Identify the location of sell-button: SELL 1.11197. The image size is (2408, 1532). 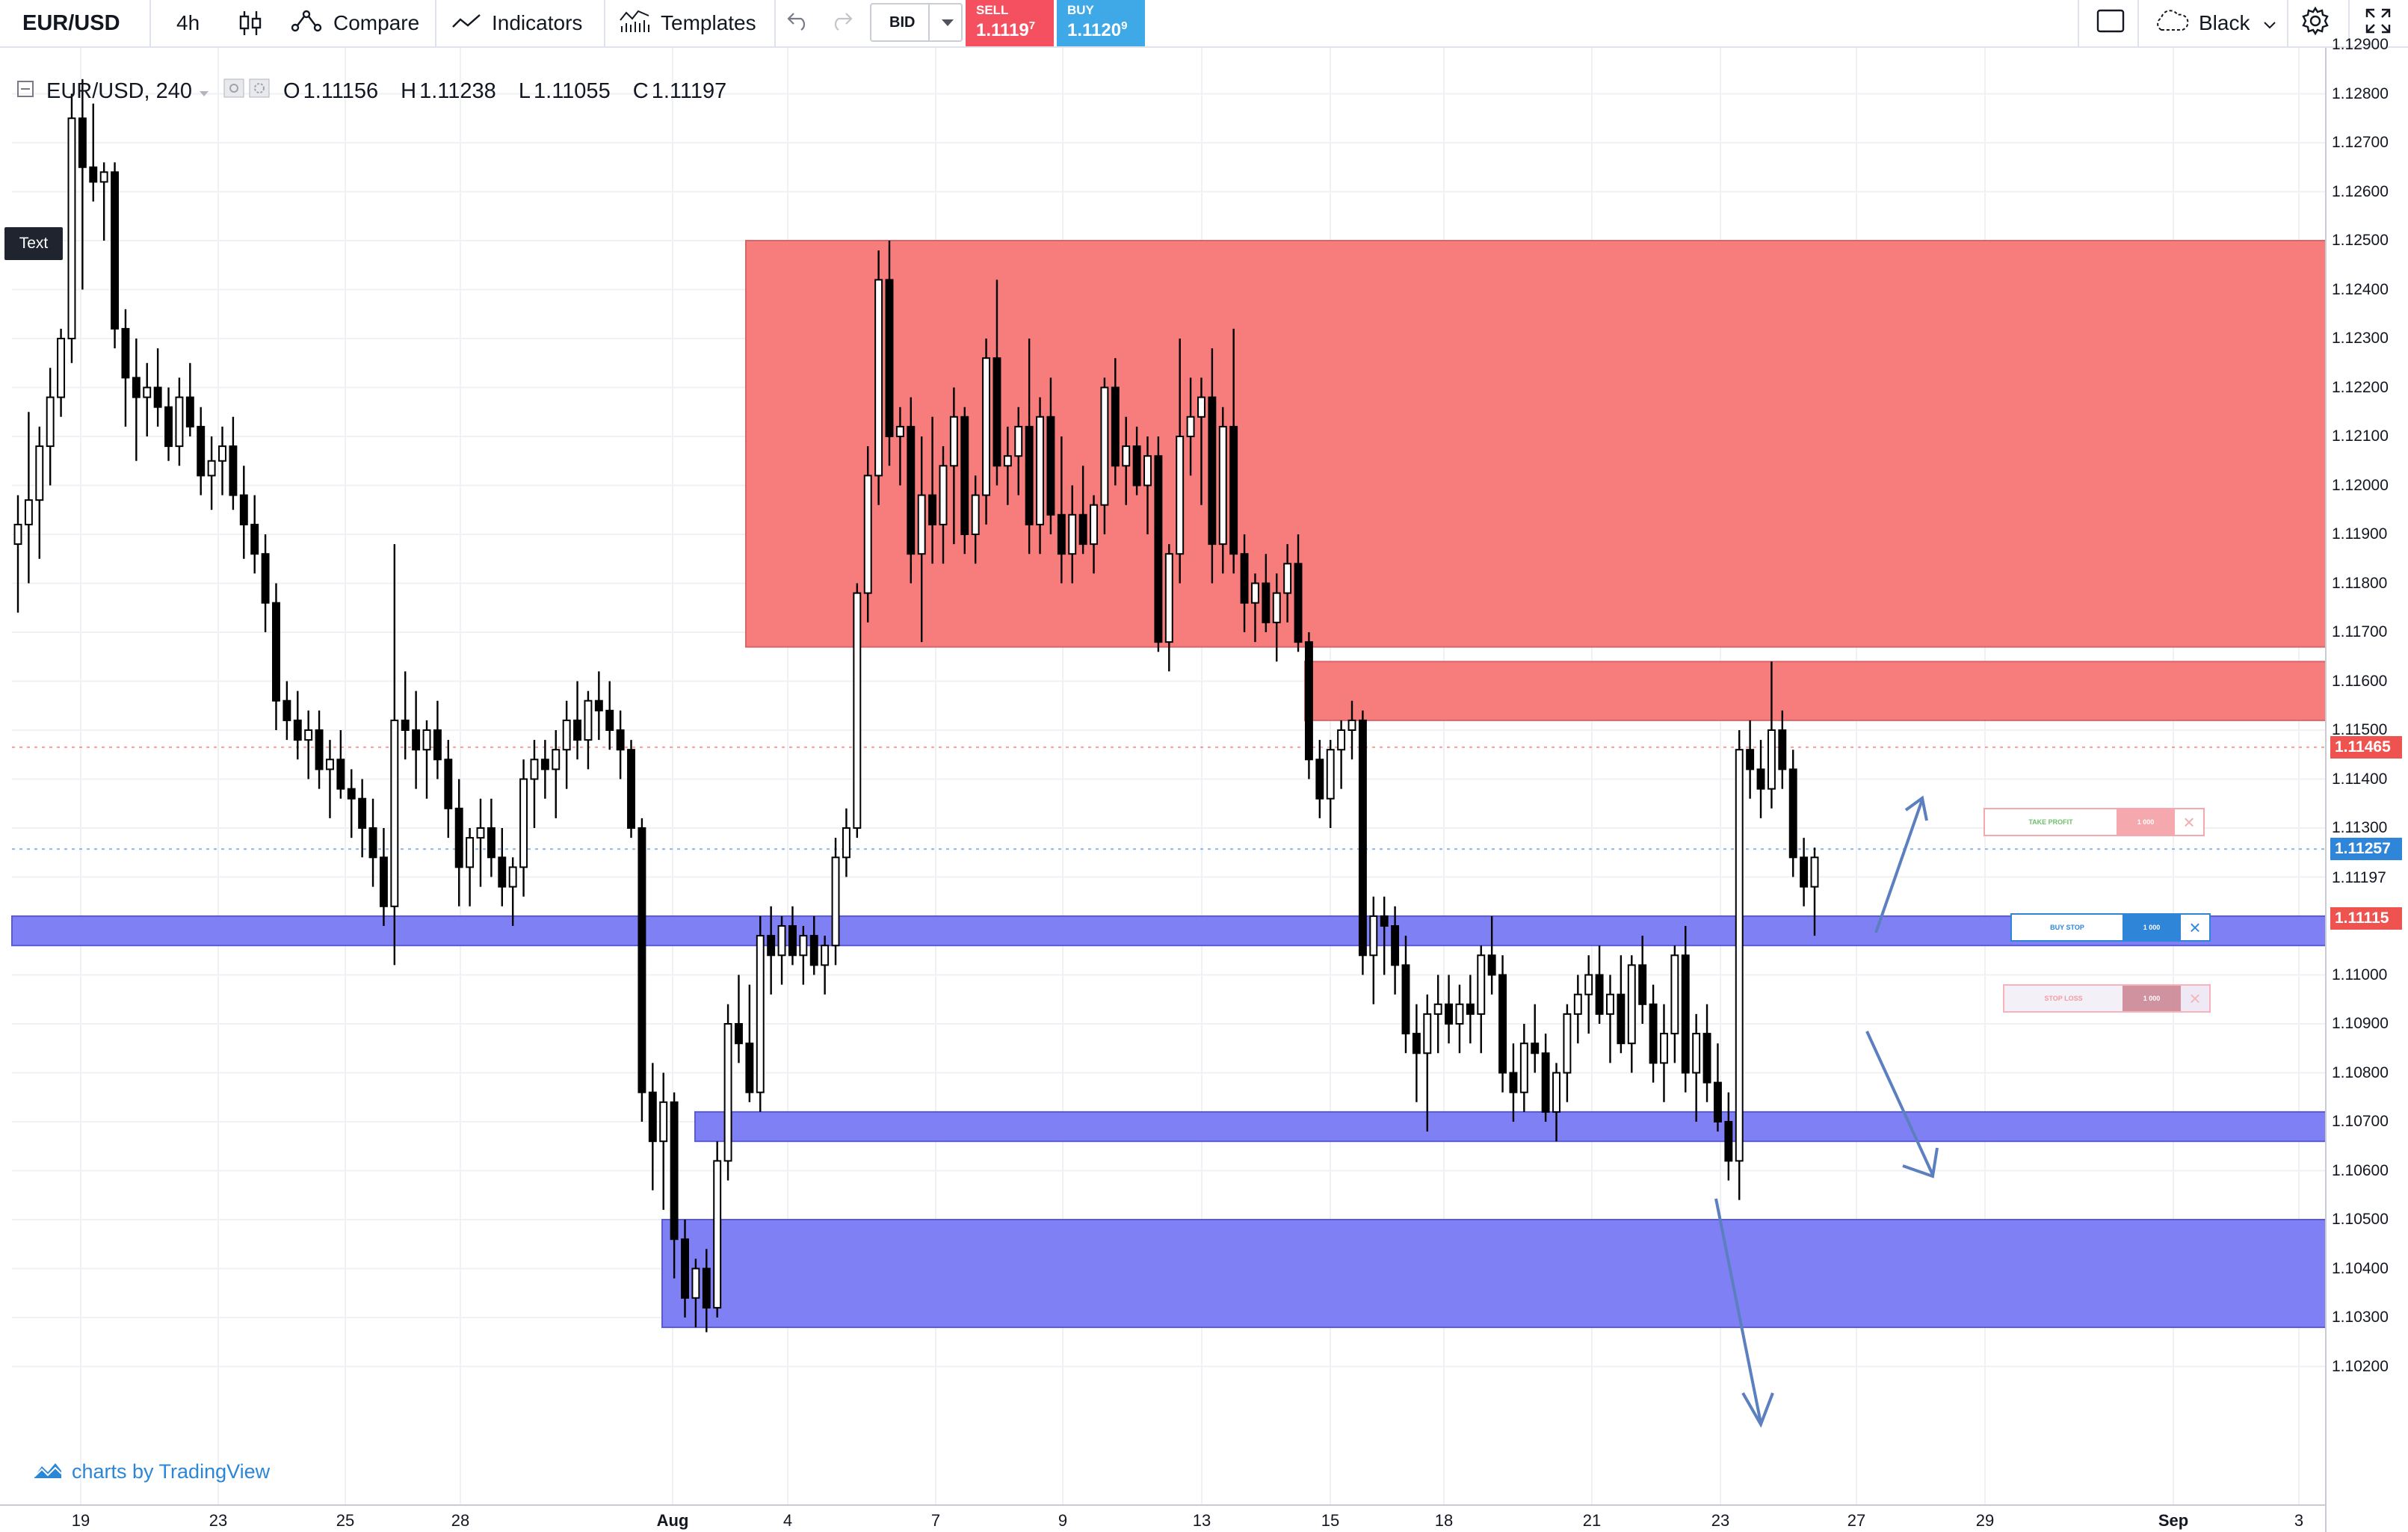
(1010, 23).